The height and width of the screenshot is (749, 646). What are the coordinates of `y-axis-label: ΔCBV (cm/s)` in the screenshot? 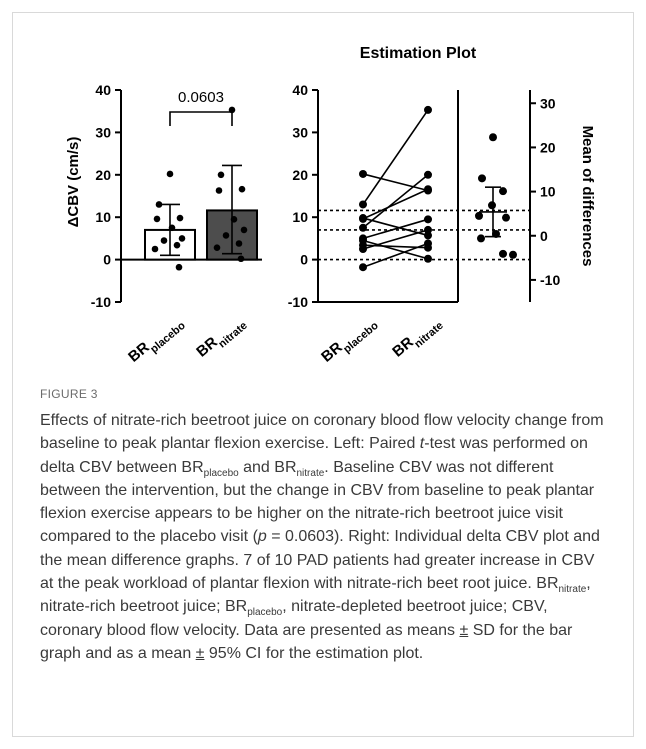 It's located at (73, 182).